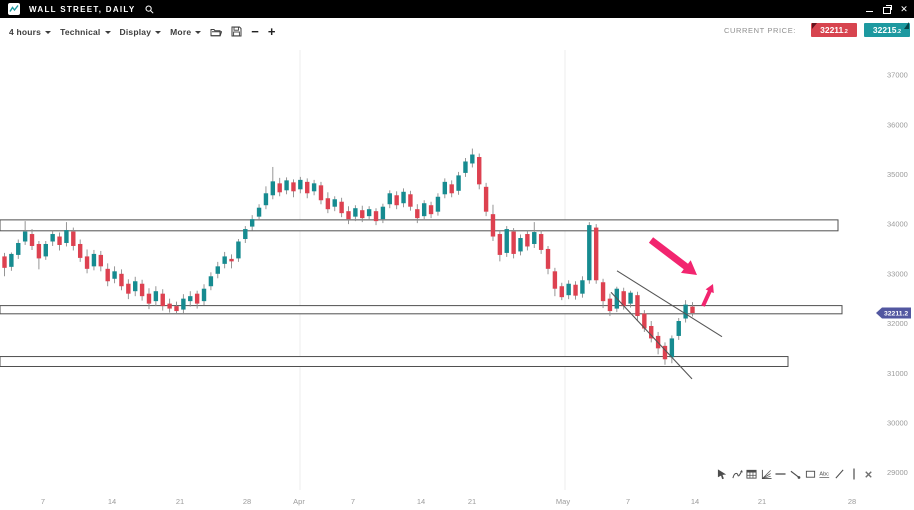 The height and width of the screenshot is (510, 914). Describe the element at coordinates (884, 30) in the screenshot. I see `buy-price-value: 32215` at that location.